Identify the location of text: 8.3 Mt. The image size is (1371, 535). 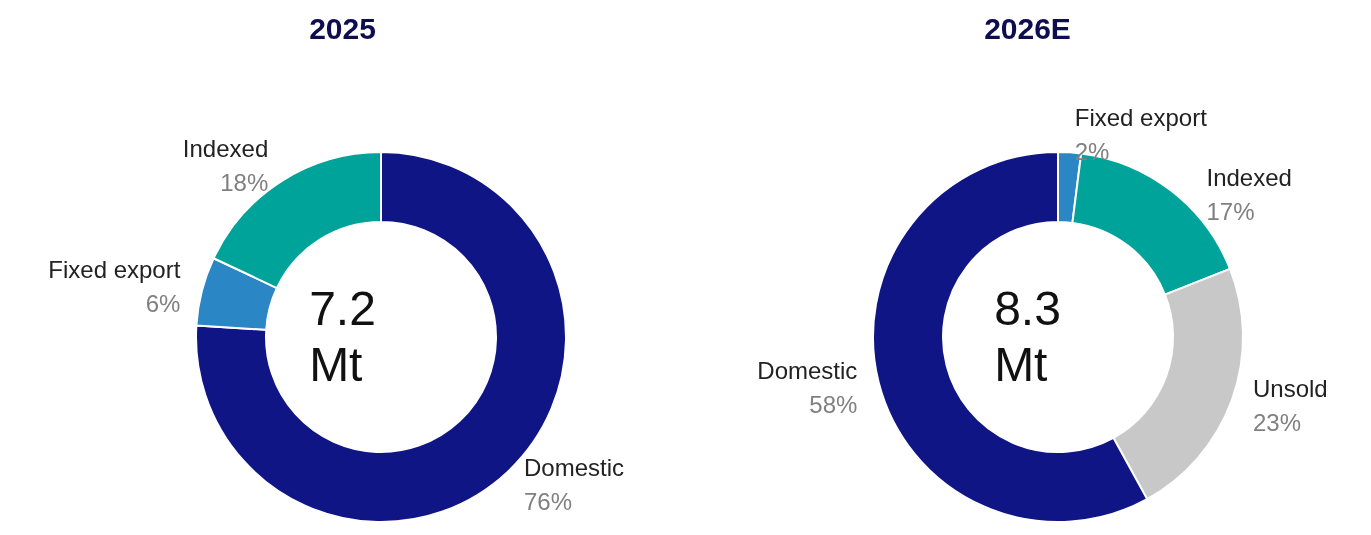
(1027, 336).